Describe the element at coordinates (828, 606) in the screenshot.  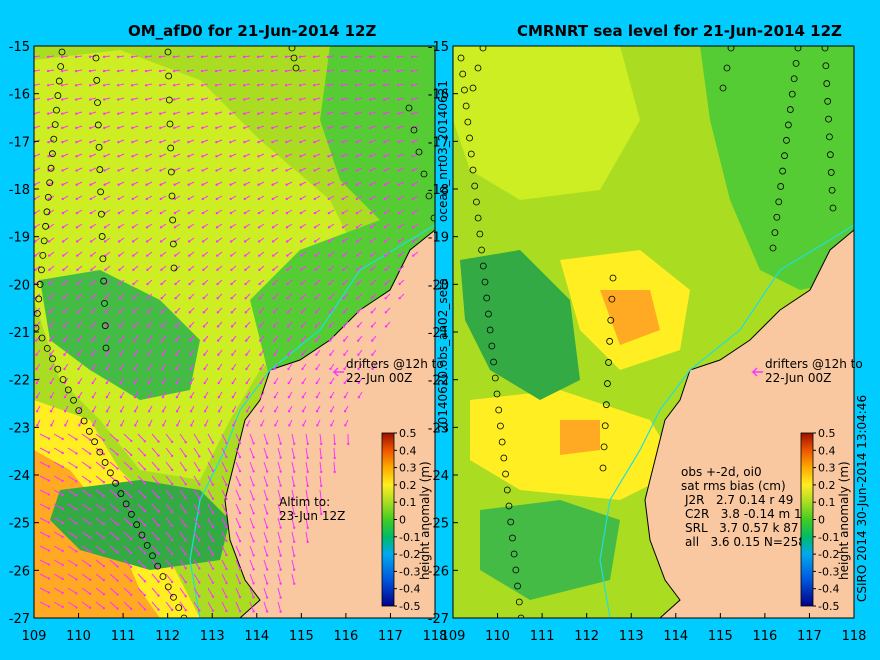
I see `colorbar-tick-label: -0.5` at that location.